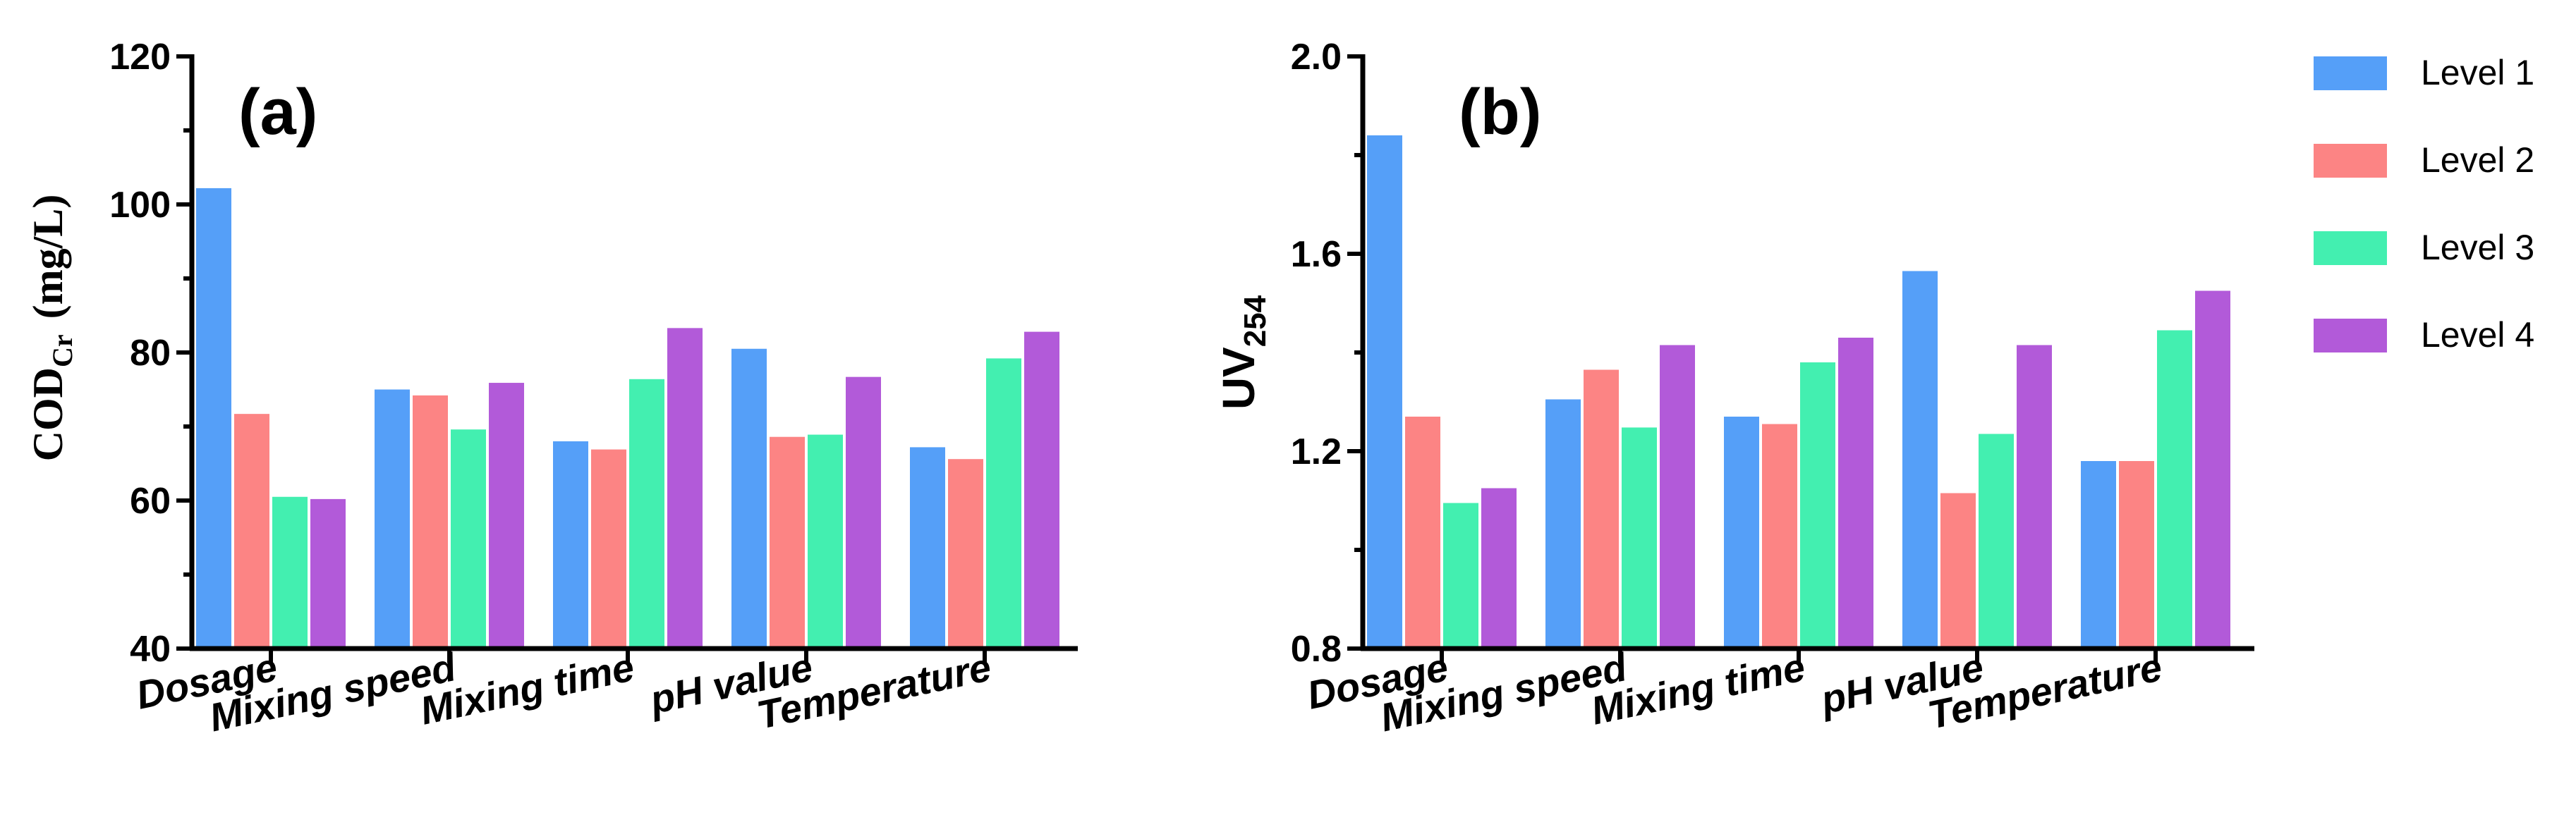 The height and width of the screenshot is (822, 2576). I want to click on y-tick-label-a: 80, so click(150, 353).